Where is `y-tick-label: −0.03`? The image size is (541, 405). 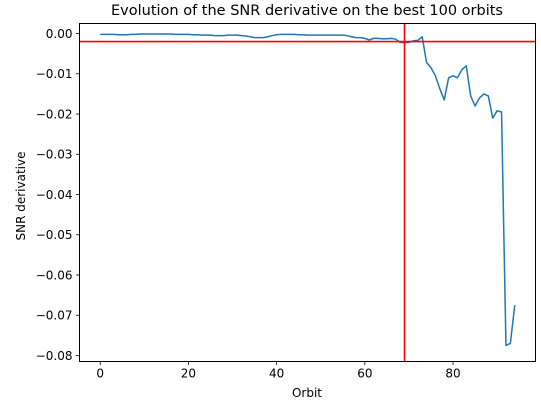 y-tick-label: −0.03 is located at coordinates (54, 155).